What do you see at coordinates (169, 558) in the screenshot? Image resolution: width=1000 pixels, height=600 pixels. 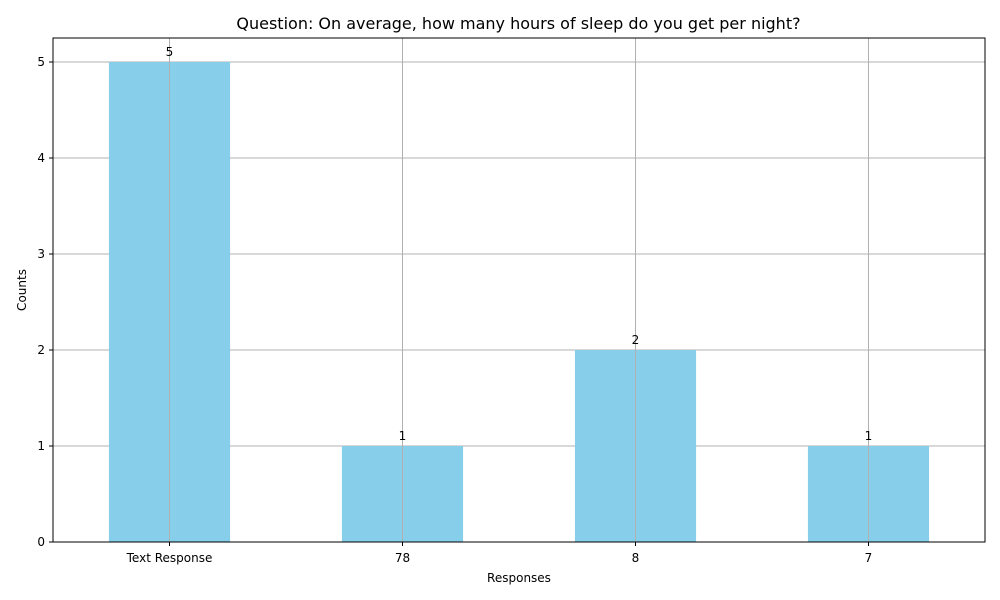 I see `x-tick-label: Text Response` at bounding box center [169, 558].